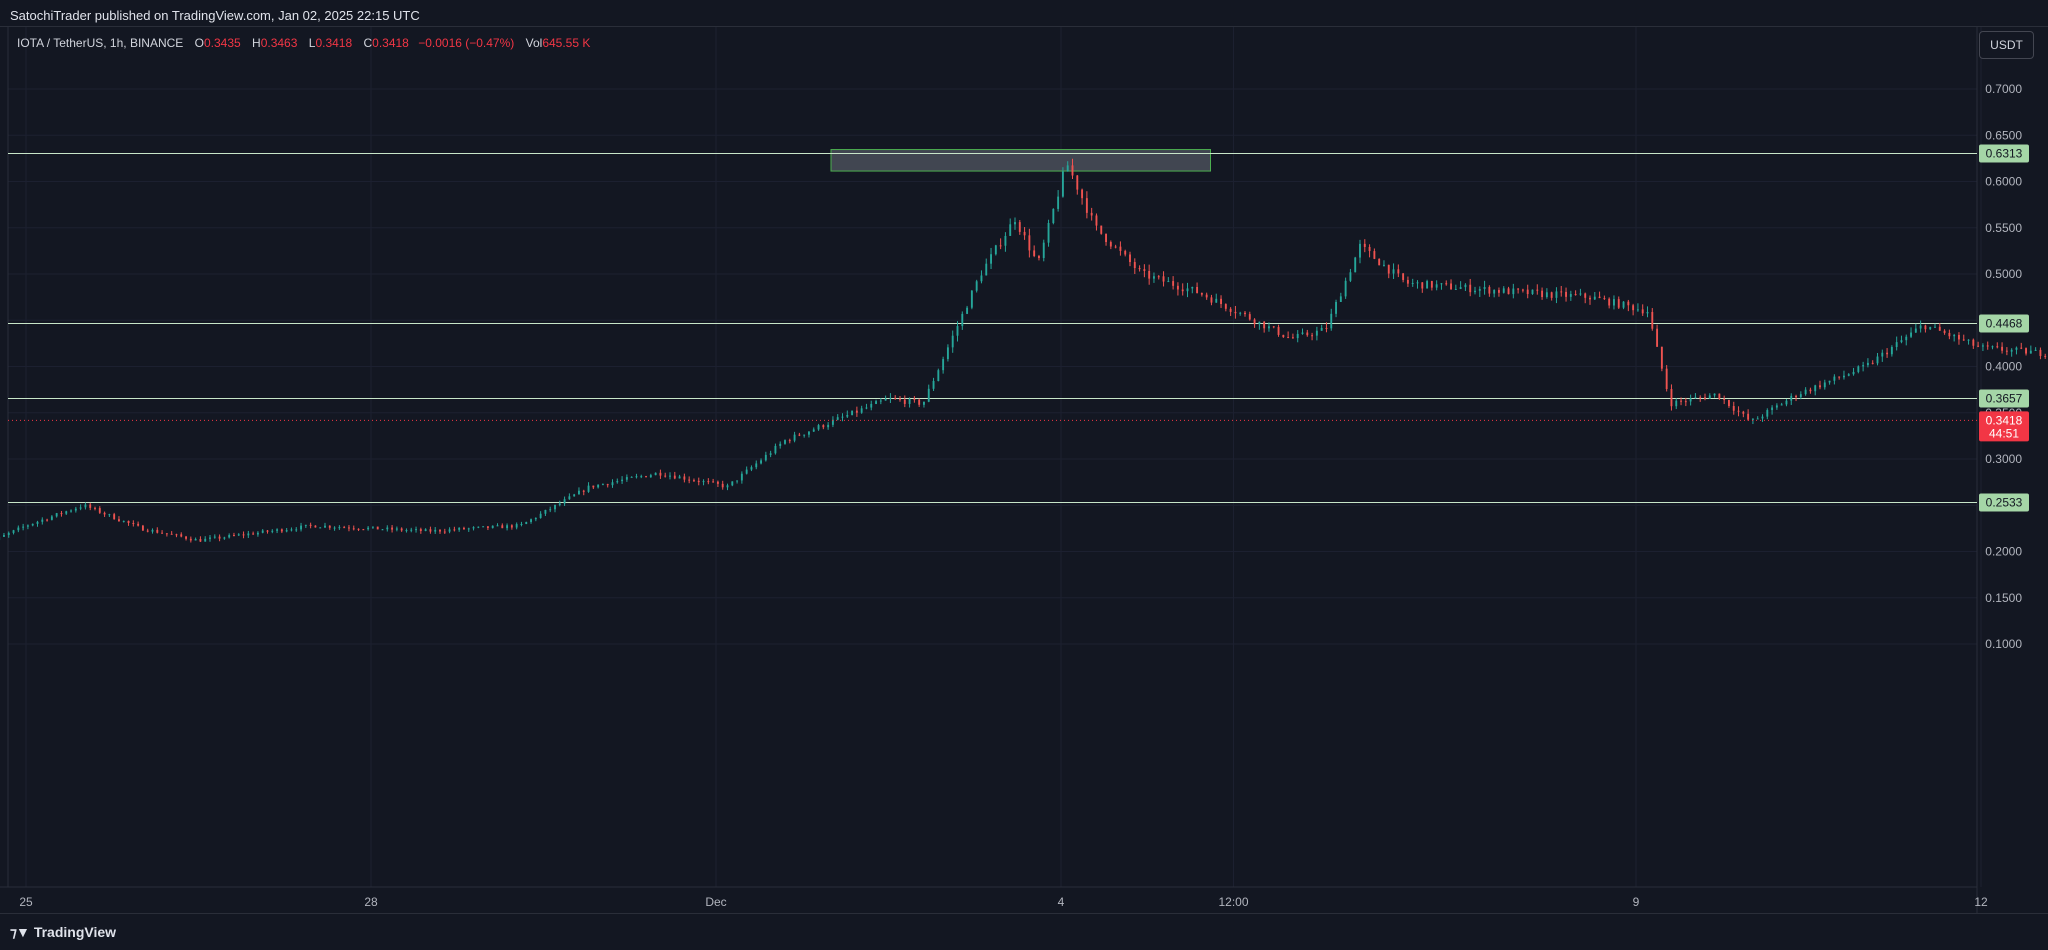  I want to click on level-price-label: 0.3657, so click(2004, 399).